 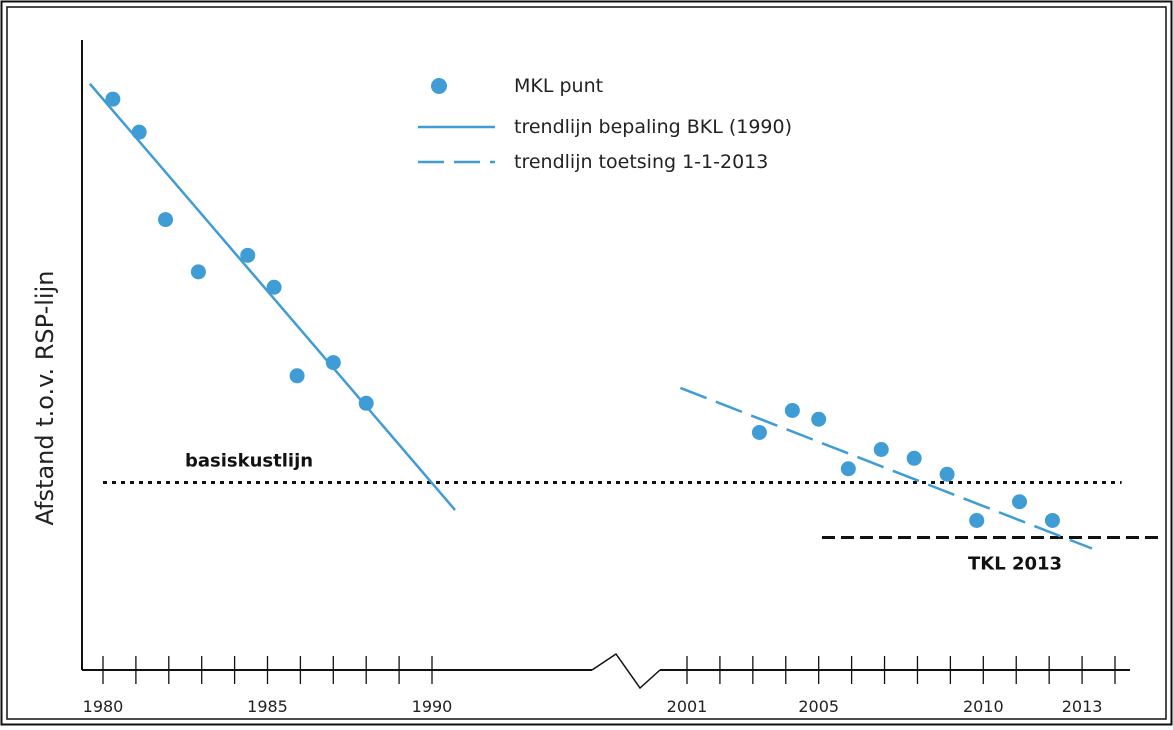 What do you see at coordinates (632, 510) in the screenshot?
I see `reference-lines-group` at bounding box center [632, 510].